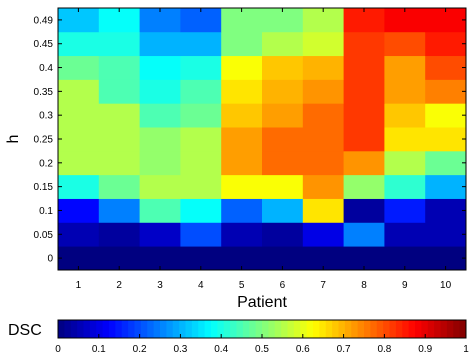  Describe the element at coordinates (79, 186) in the screenshot. I see `heatmap-cell-p1-r3` at that location.